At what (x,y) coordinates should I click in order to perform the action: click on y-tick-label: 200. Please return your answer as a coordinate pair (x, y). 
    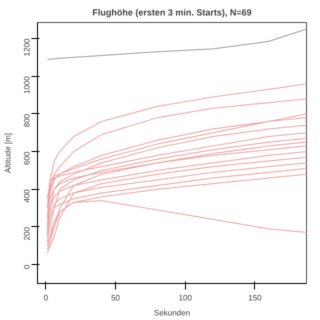
    Looking at the image, I should click on (27, 233).